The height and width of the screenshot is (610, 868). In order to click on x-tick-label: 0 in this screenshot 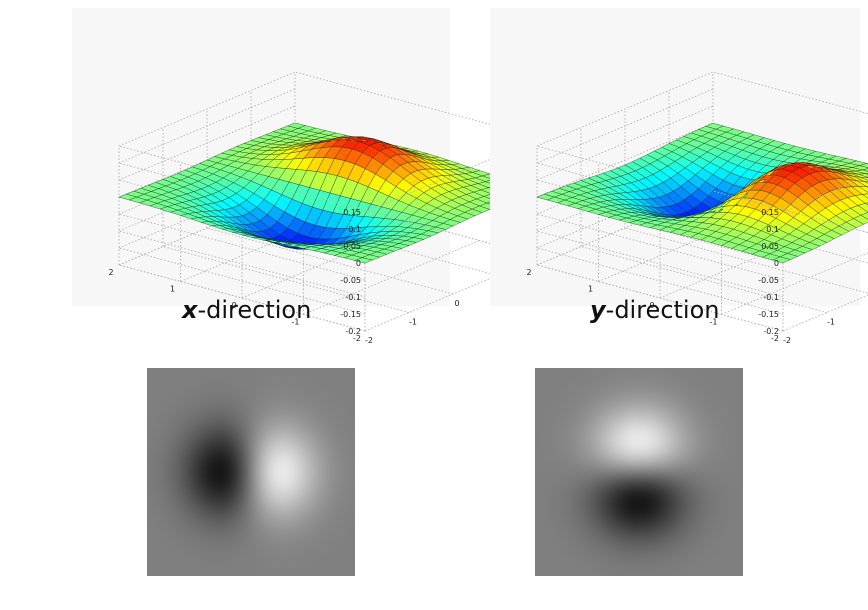, I will do `click(456, 303)`.